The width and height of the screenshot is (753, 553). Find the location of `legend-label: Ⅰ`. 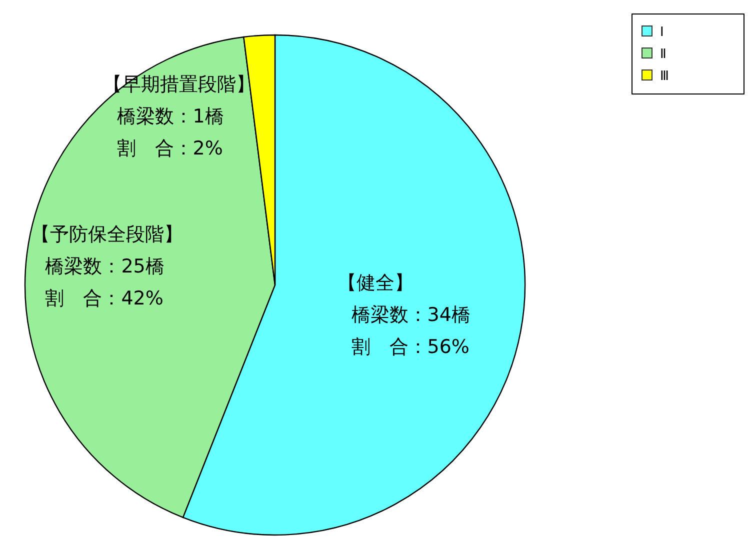

legend-label: Ⅰ is located at coordinates (662, 32).